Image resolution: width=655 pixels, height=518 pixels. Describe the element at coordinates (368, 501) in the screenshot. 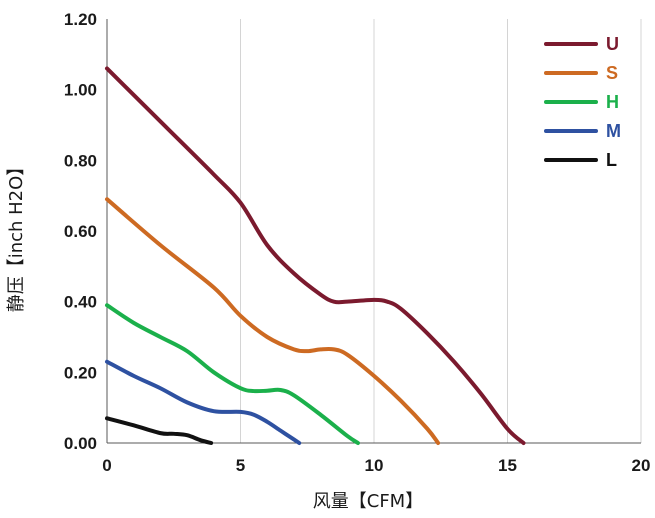

I see `x-axis-title: 风量【CFM】` at that location.